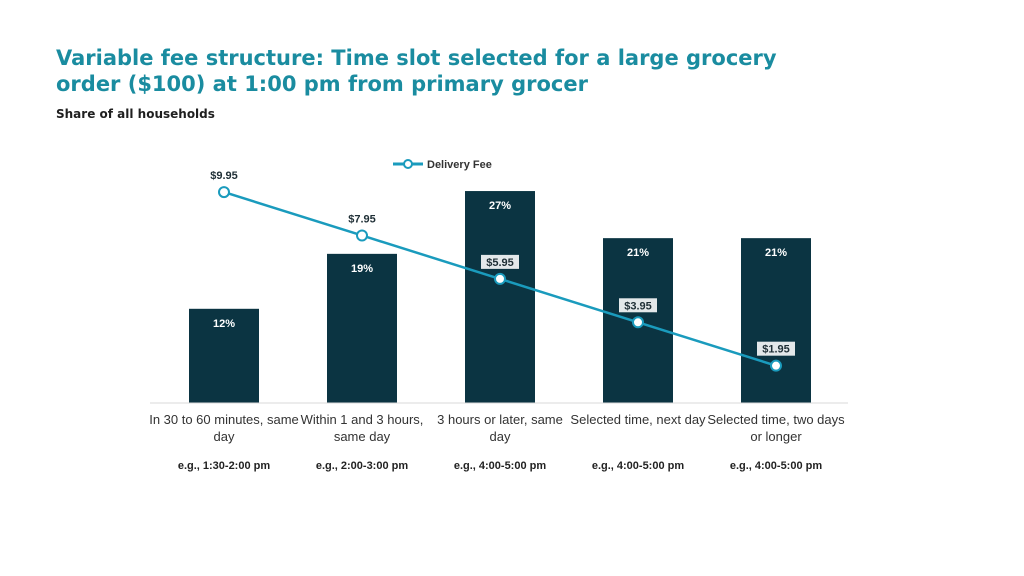  What do you see at coordinates (500, 428) in the screenshot?
I see `category-label: 3 hours or later, same day` at bounding box center [500, 428].